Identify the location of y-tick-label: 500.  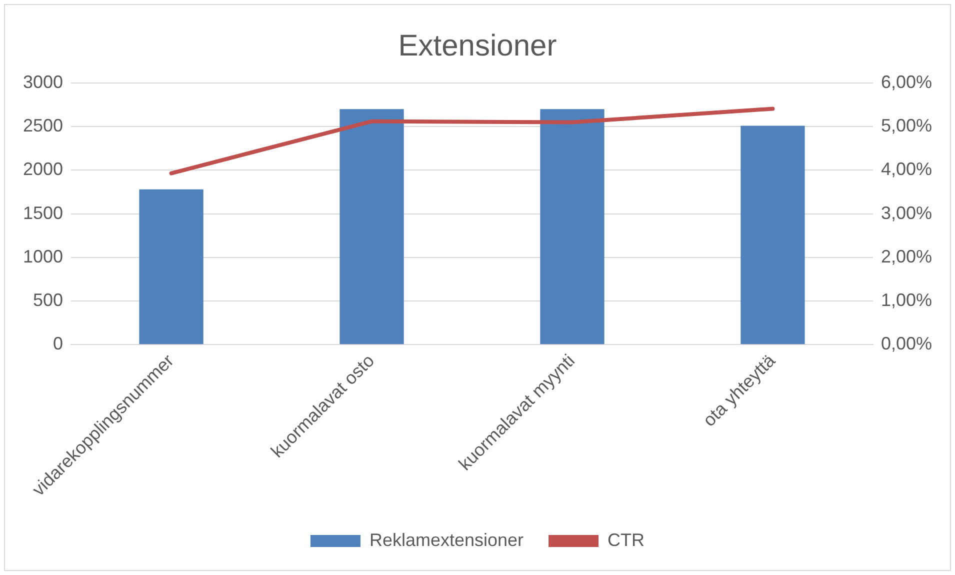
(48, 300).